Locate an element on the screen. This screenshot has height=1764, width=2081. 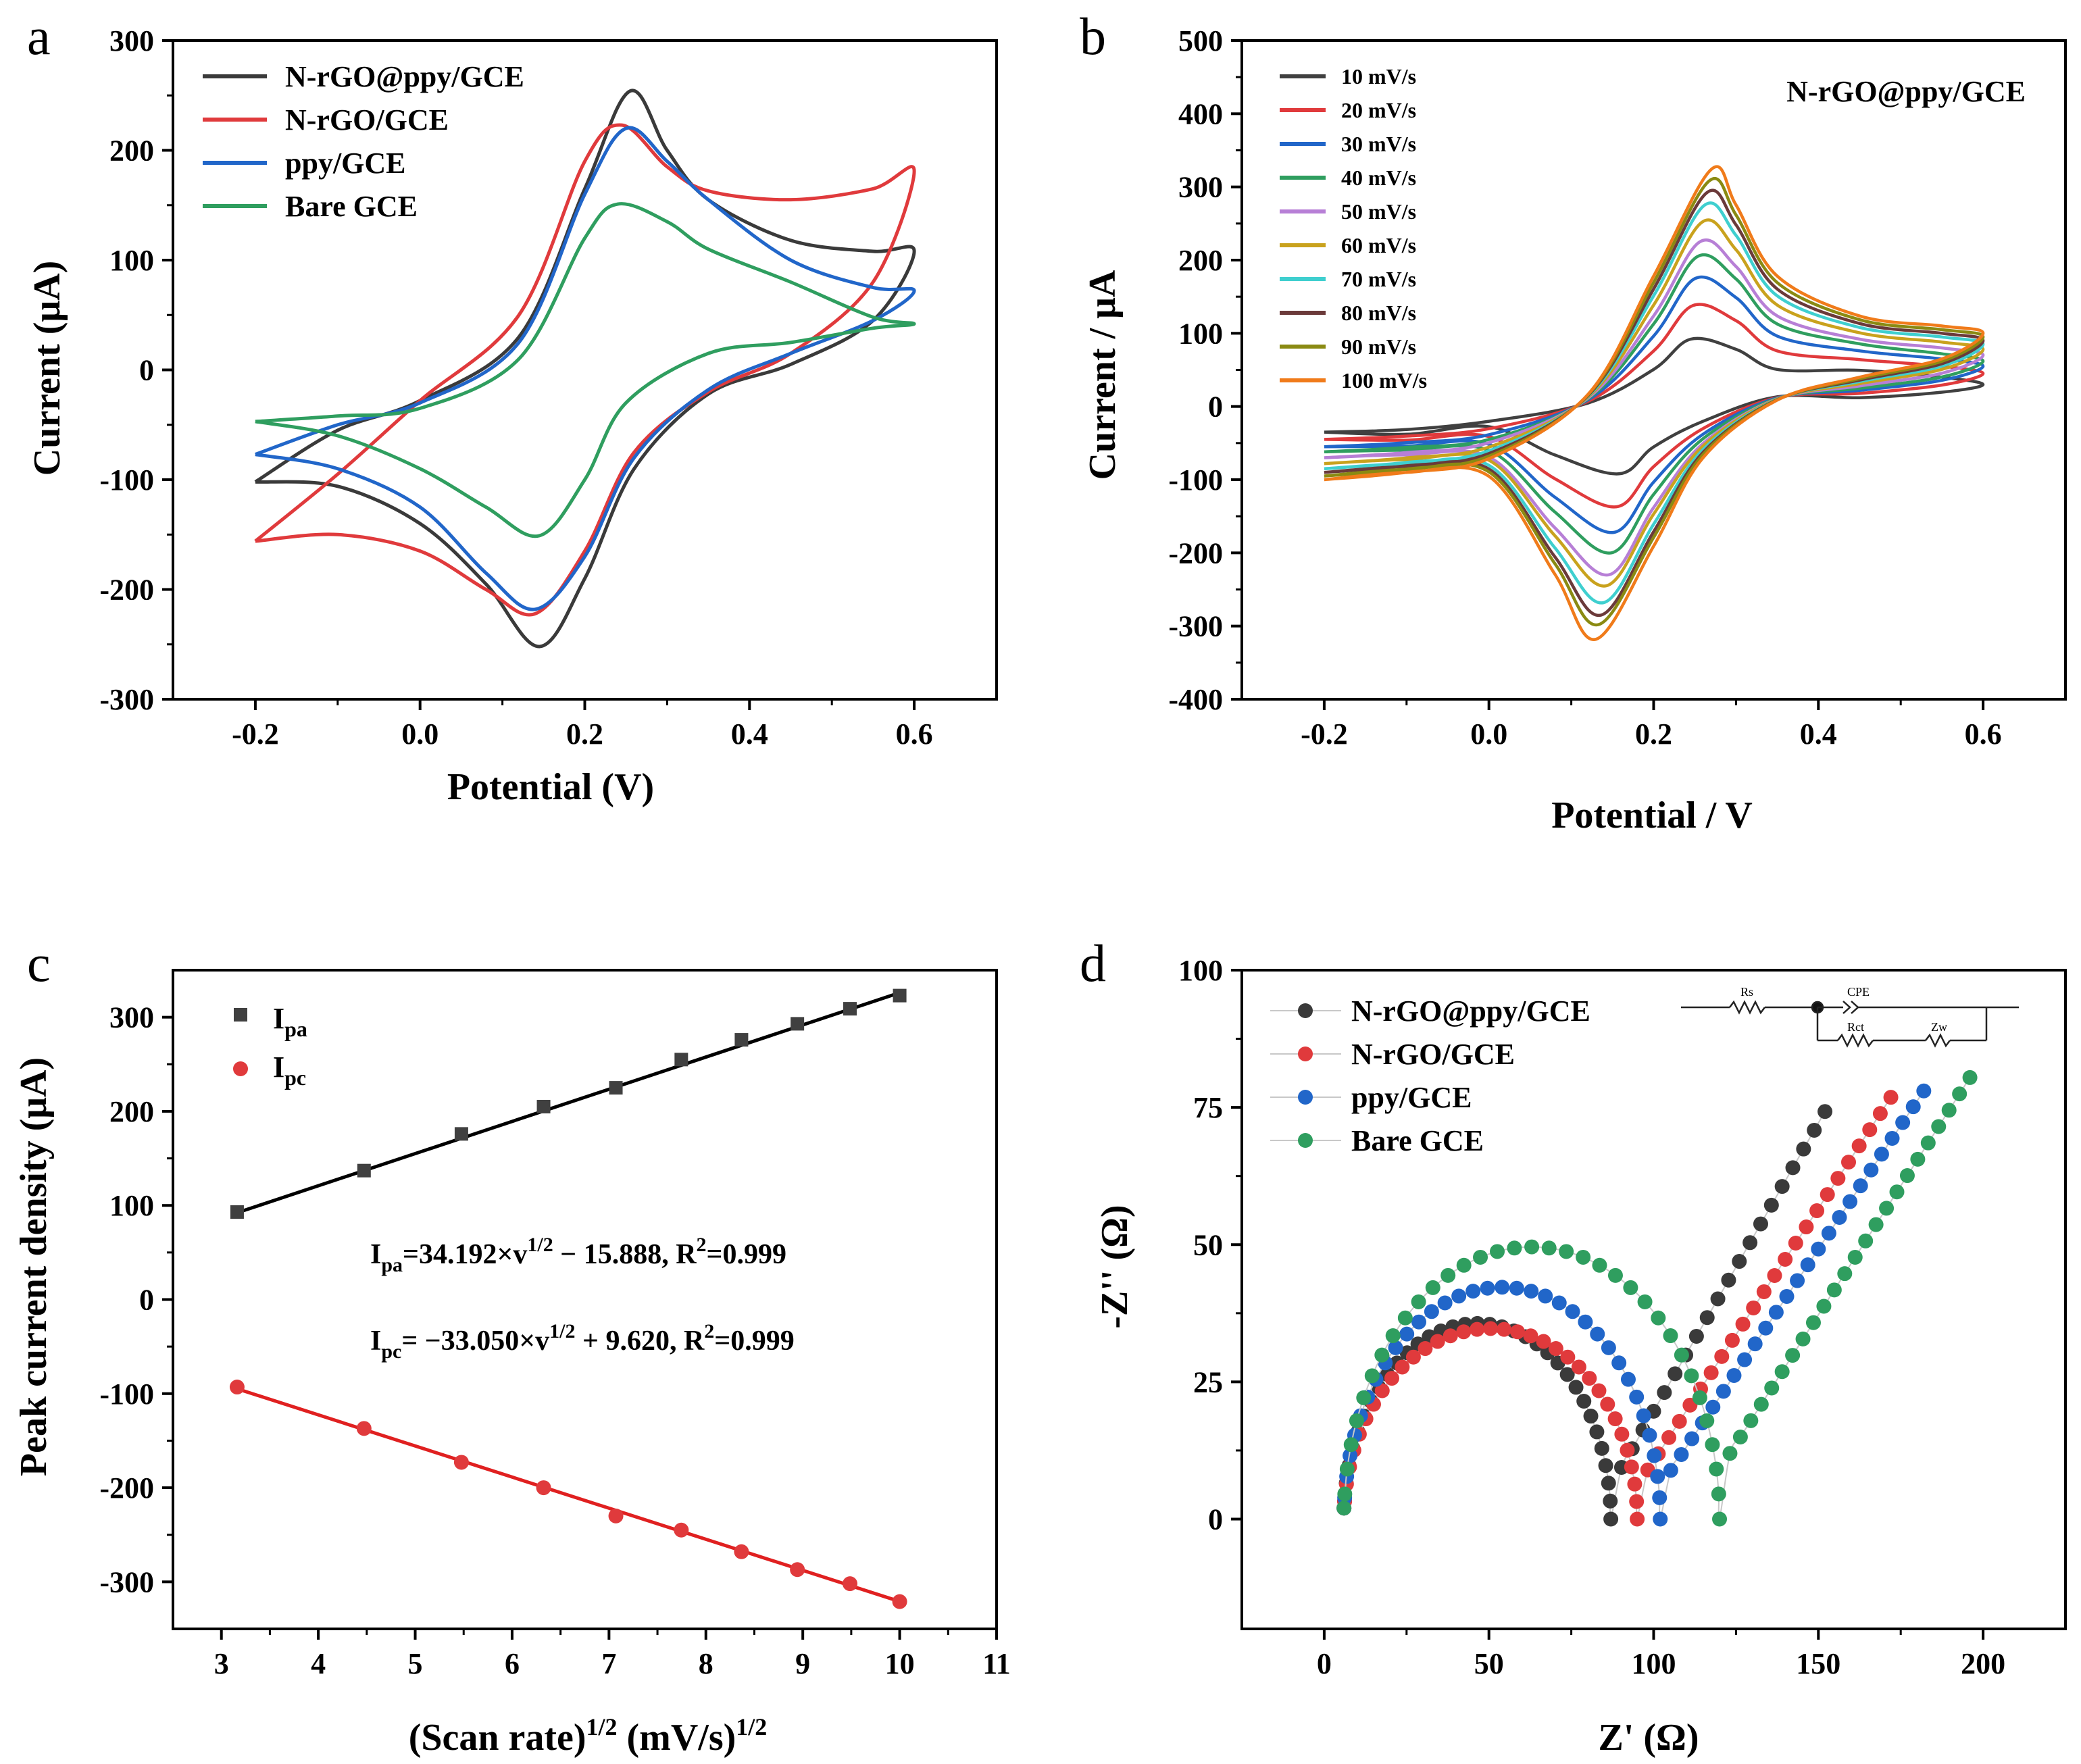
panel-c-xtick-label: 11 is located at coordinates (996, 1663).